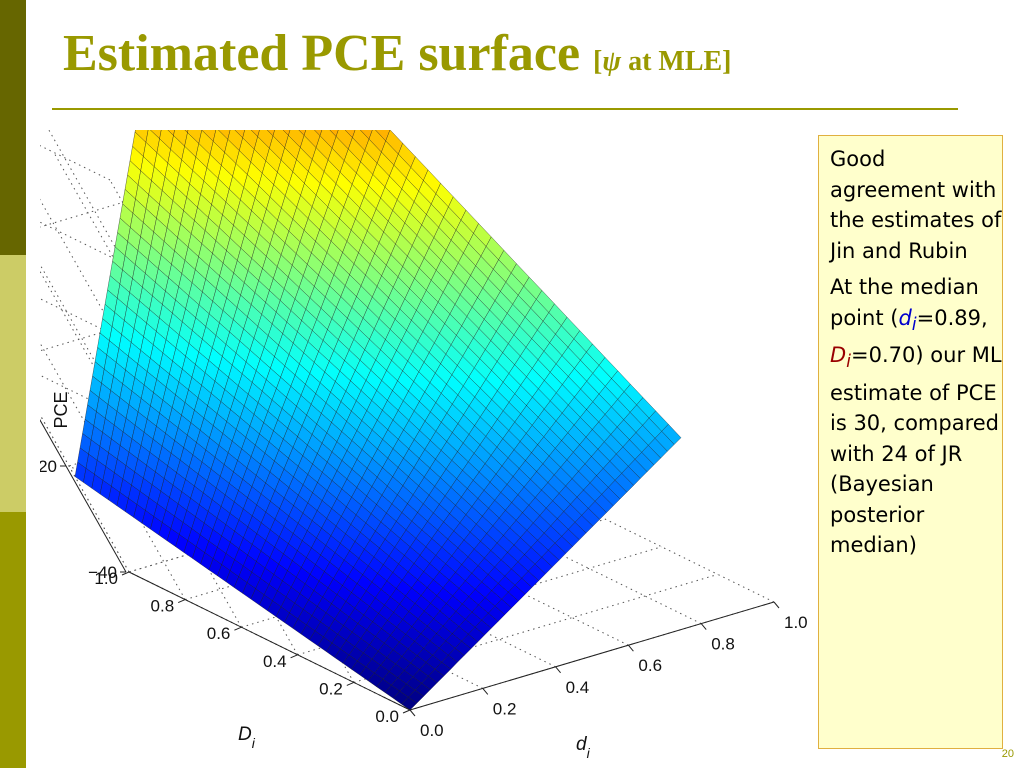 The width and height of the screenshot is (1024, 768). I want to click on title-rule, so click(505, 109).